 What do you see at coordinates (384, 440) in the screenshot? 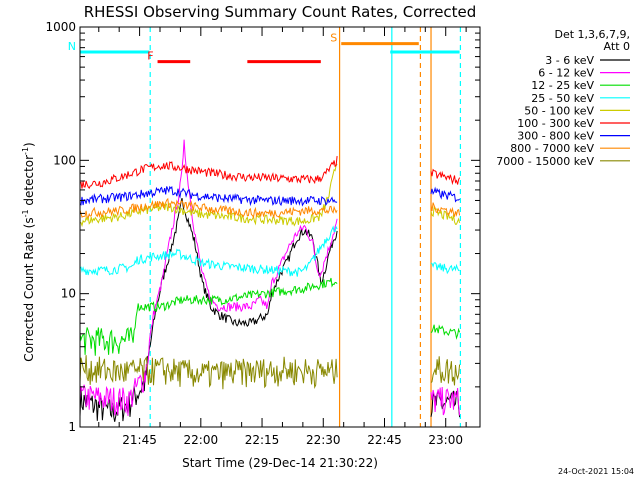
I see `x-tick-label-4: 22:45` at bounding box center [384, 440].